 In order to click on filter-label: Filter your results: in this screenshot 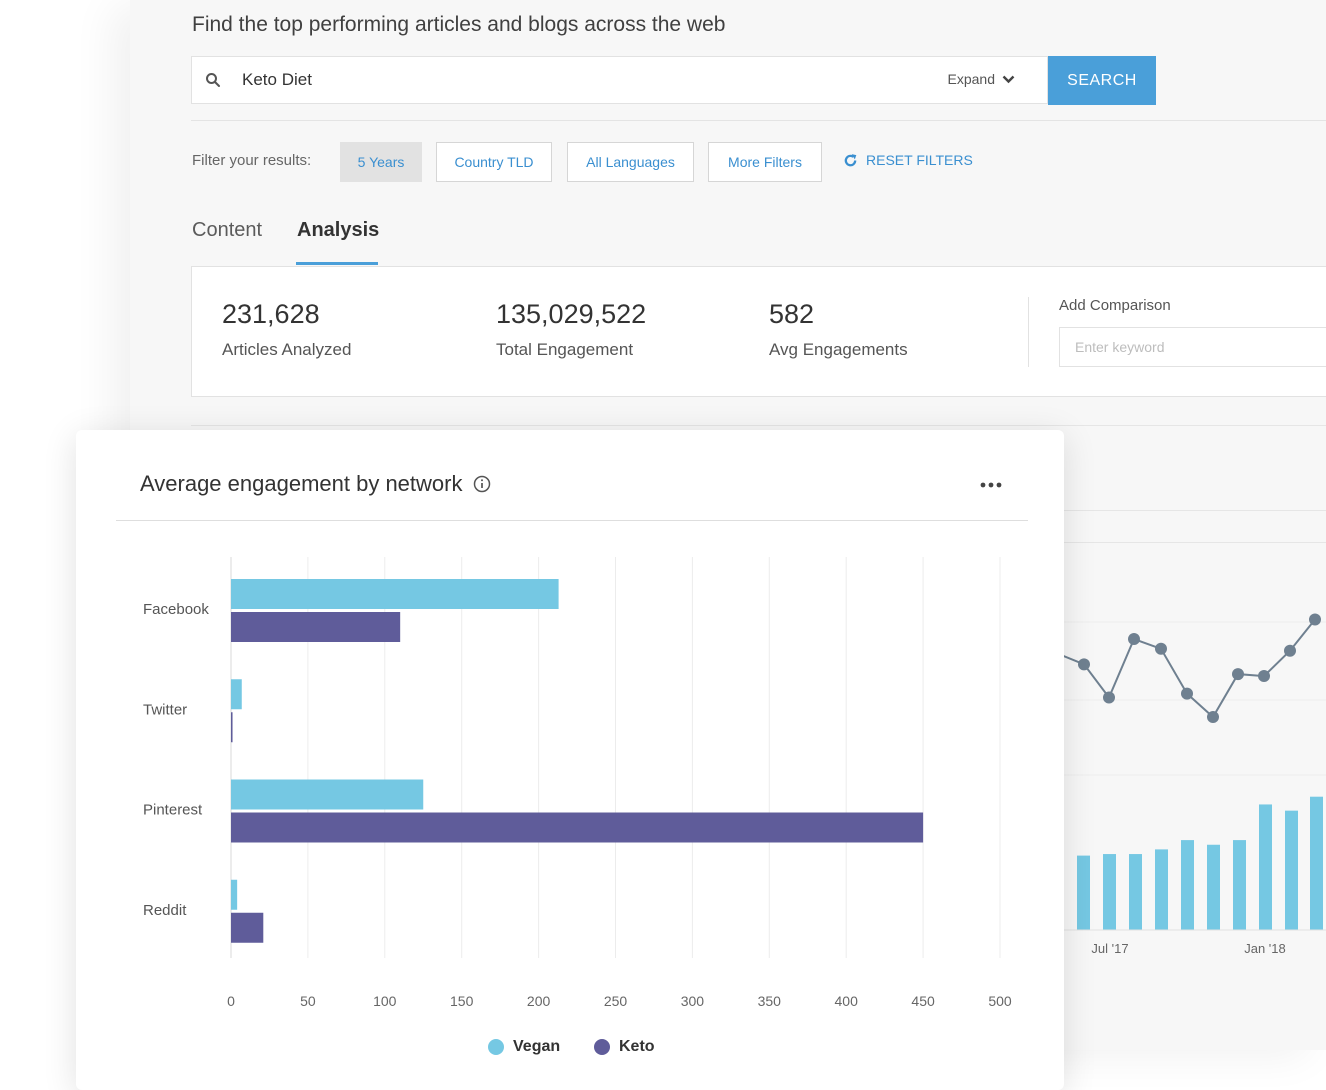, I will do `click(252, 160)`.